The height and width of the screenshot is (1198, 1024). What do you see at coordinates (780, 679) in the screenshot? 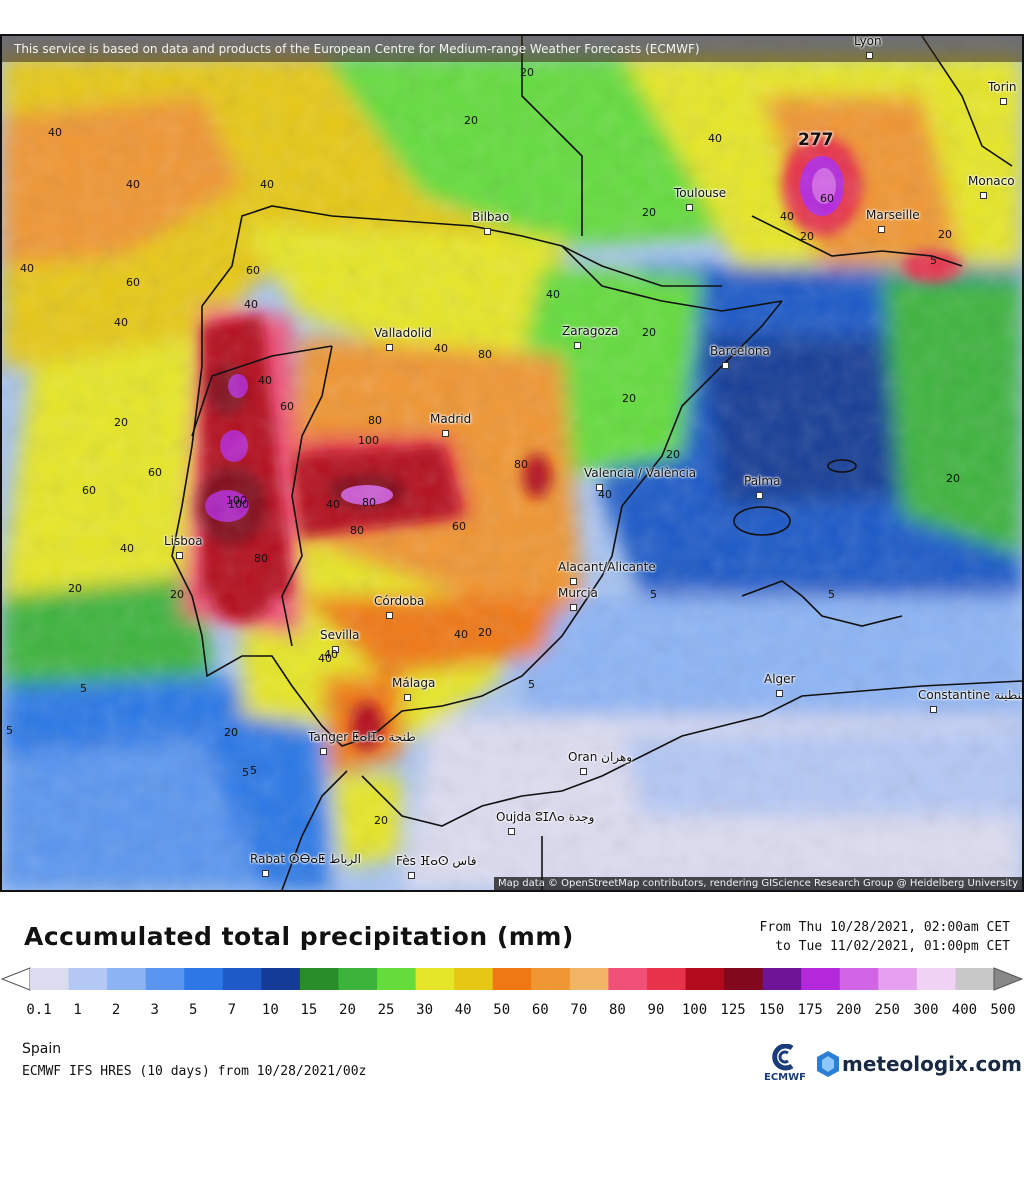
I see `city-label: Alger` at bounding box center [780, 679].